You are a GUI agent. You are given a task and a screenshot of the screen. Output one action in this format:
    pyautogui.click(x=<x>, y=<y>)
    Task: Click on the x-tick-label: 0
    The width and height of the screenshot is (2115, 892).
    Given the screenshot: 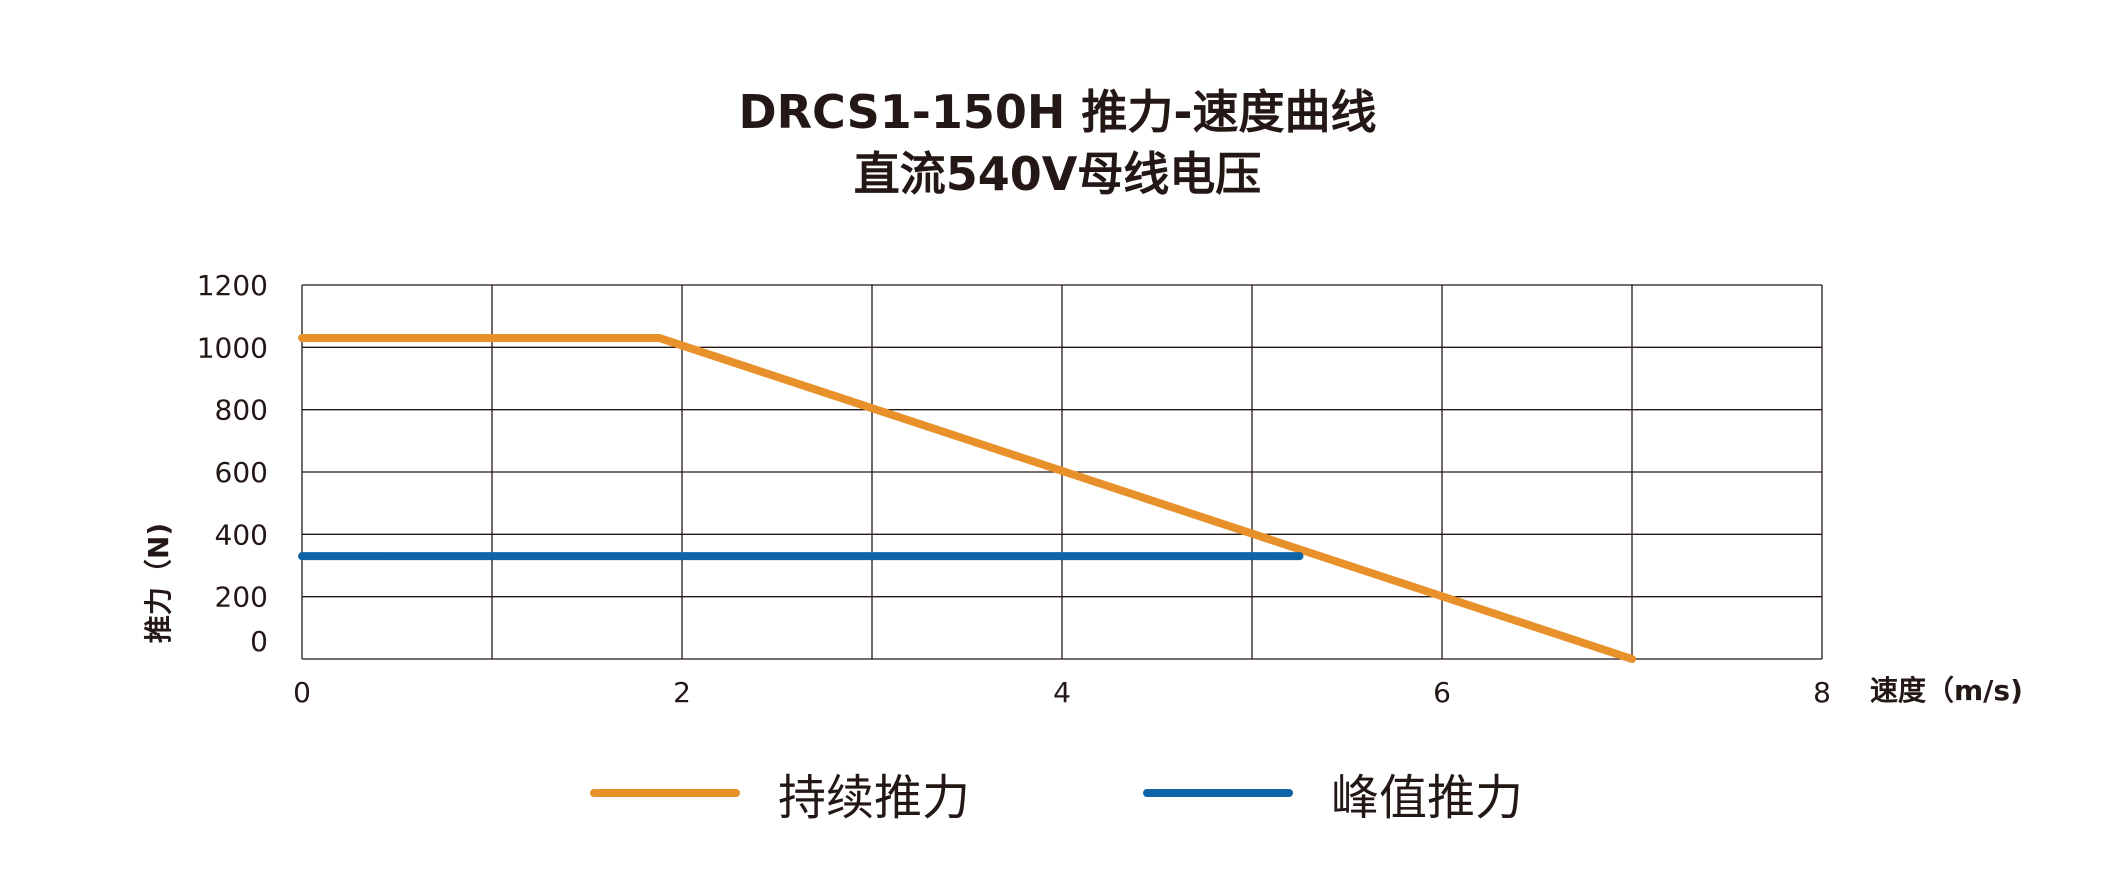 What is the action you would take?
    pyautogui.click(x=302, y=692)
    